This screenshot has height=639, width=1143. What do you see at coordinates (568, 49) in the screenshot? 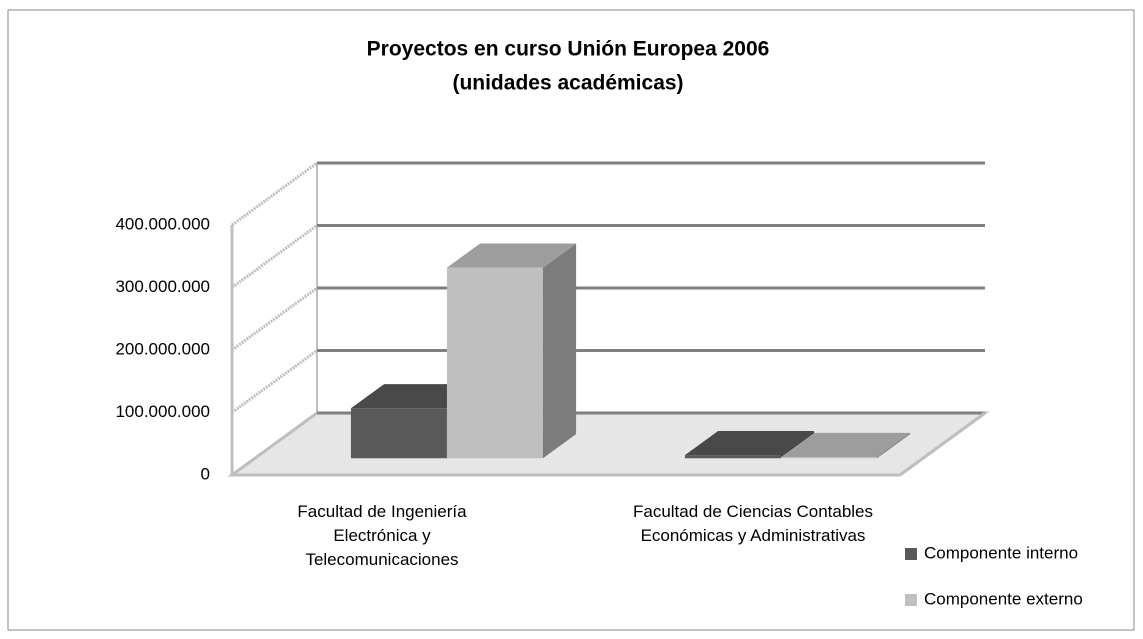
I see `chart-title: Proyectos en curso Unión Europea 2006` at bounding box center [568, 49].